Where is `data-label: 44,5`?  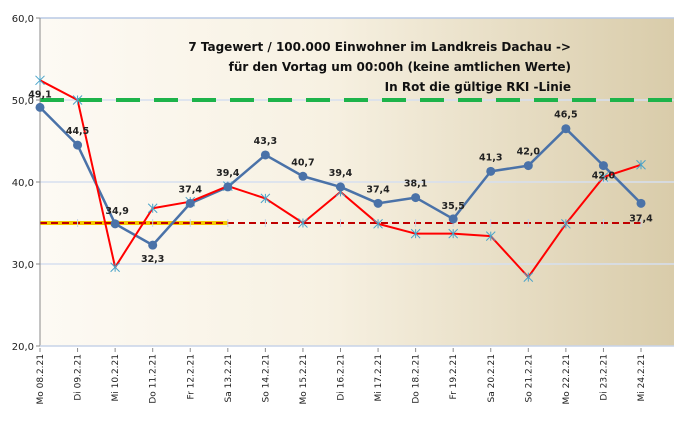
data-label: 44,5 is located at coordinates (77, 131).